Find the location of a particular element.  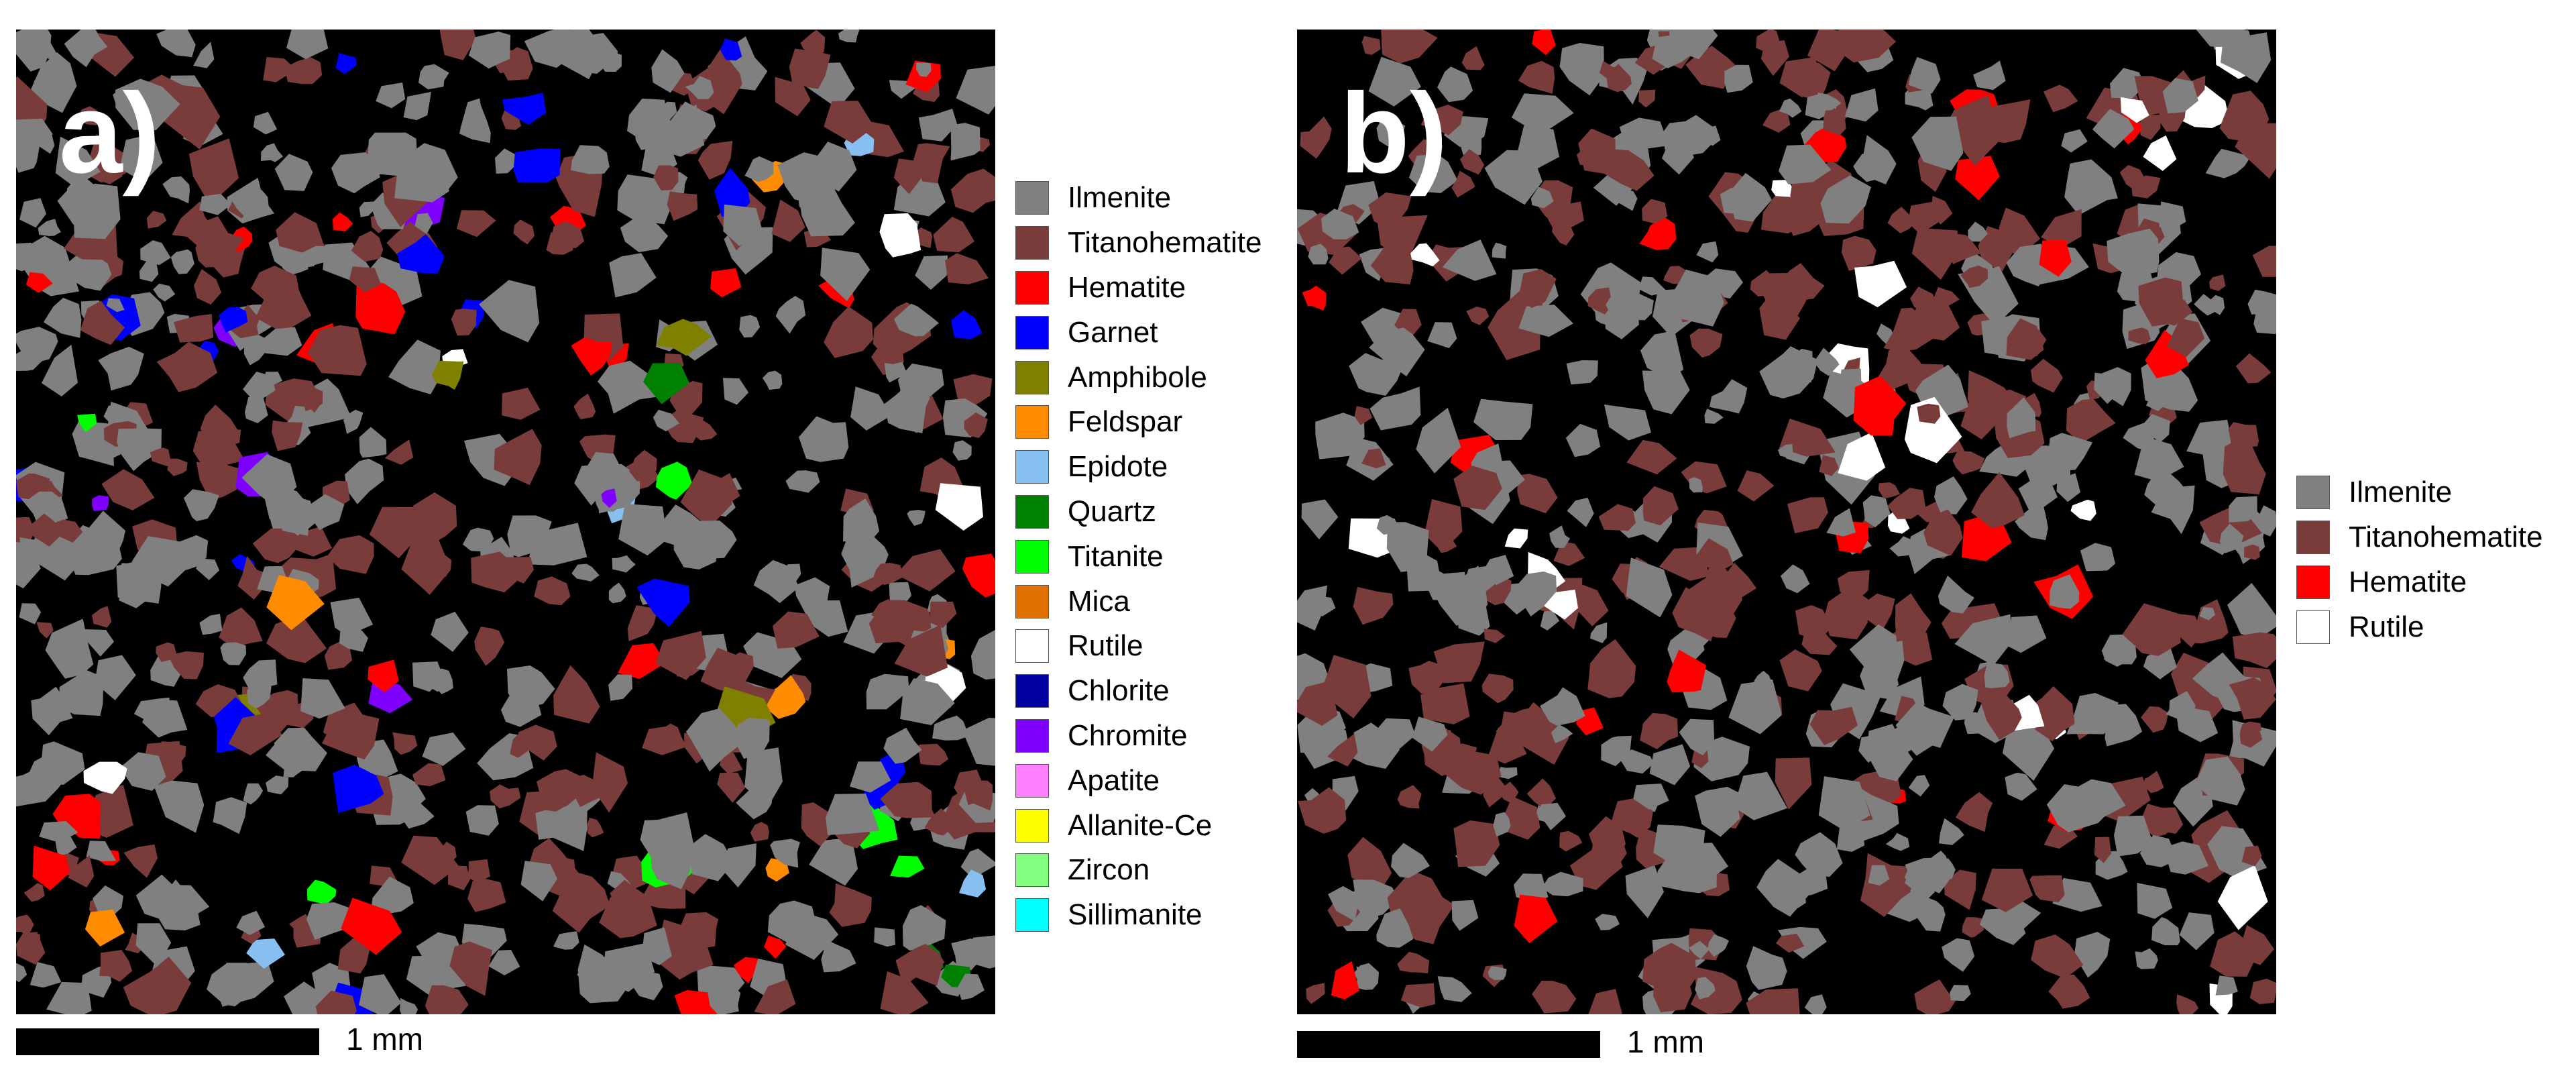

legend-label: Quartz is located at coordinates (1112, 511).